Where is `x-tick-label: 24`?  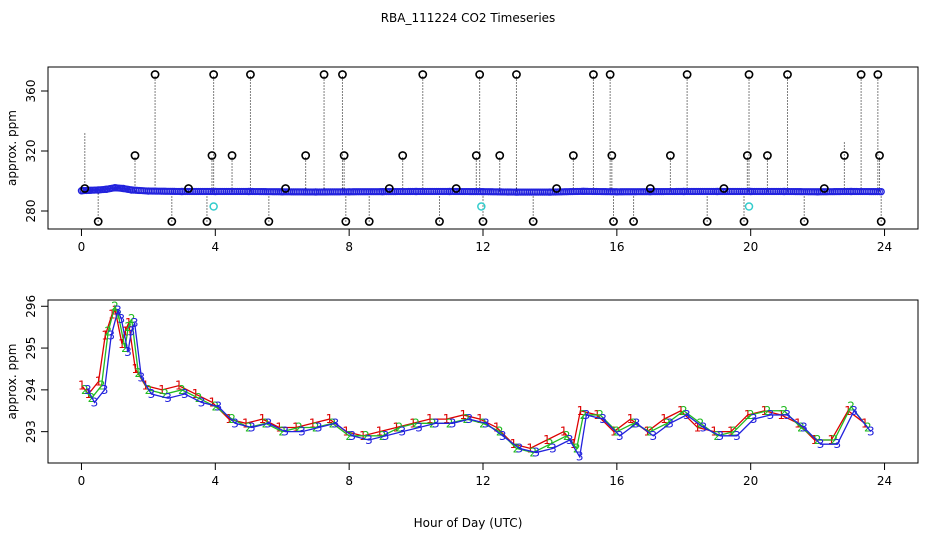
x-tick-label: 24 is located at coordinates (884, 247).